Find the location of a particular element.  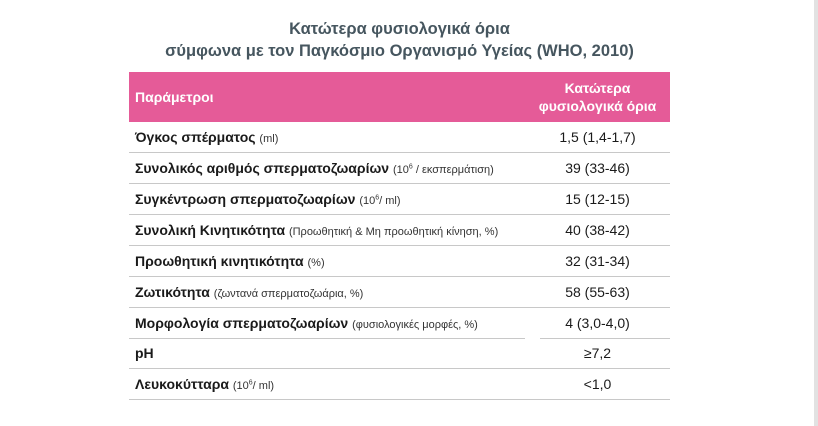

unit-text: (φυσιολογικές μορφές, %) is located at coordinates (415, 325).